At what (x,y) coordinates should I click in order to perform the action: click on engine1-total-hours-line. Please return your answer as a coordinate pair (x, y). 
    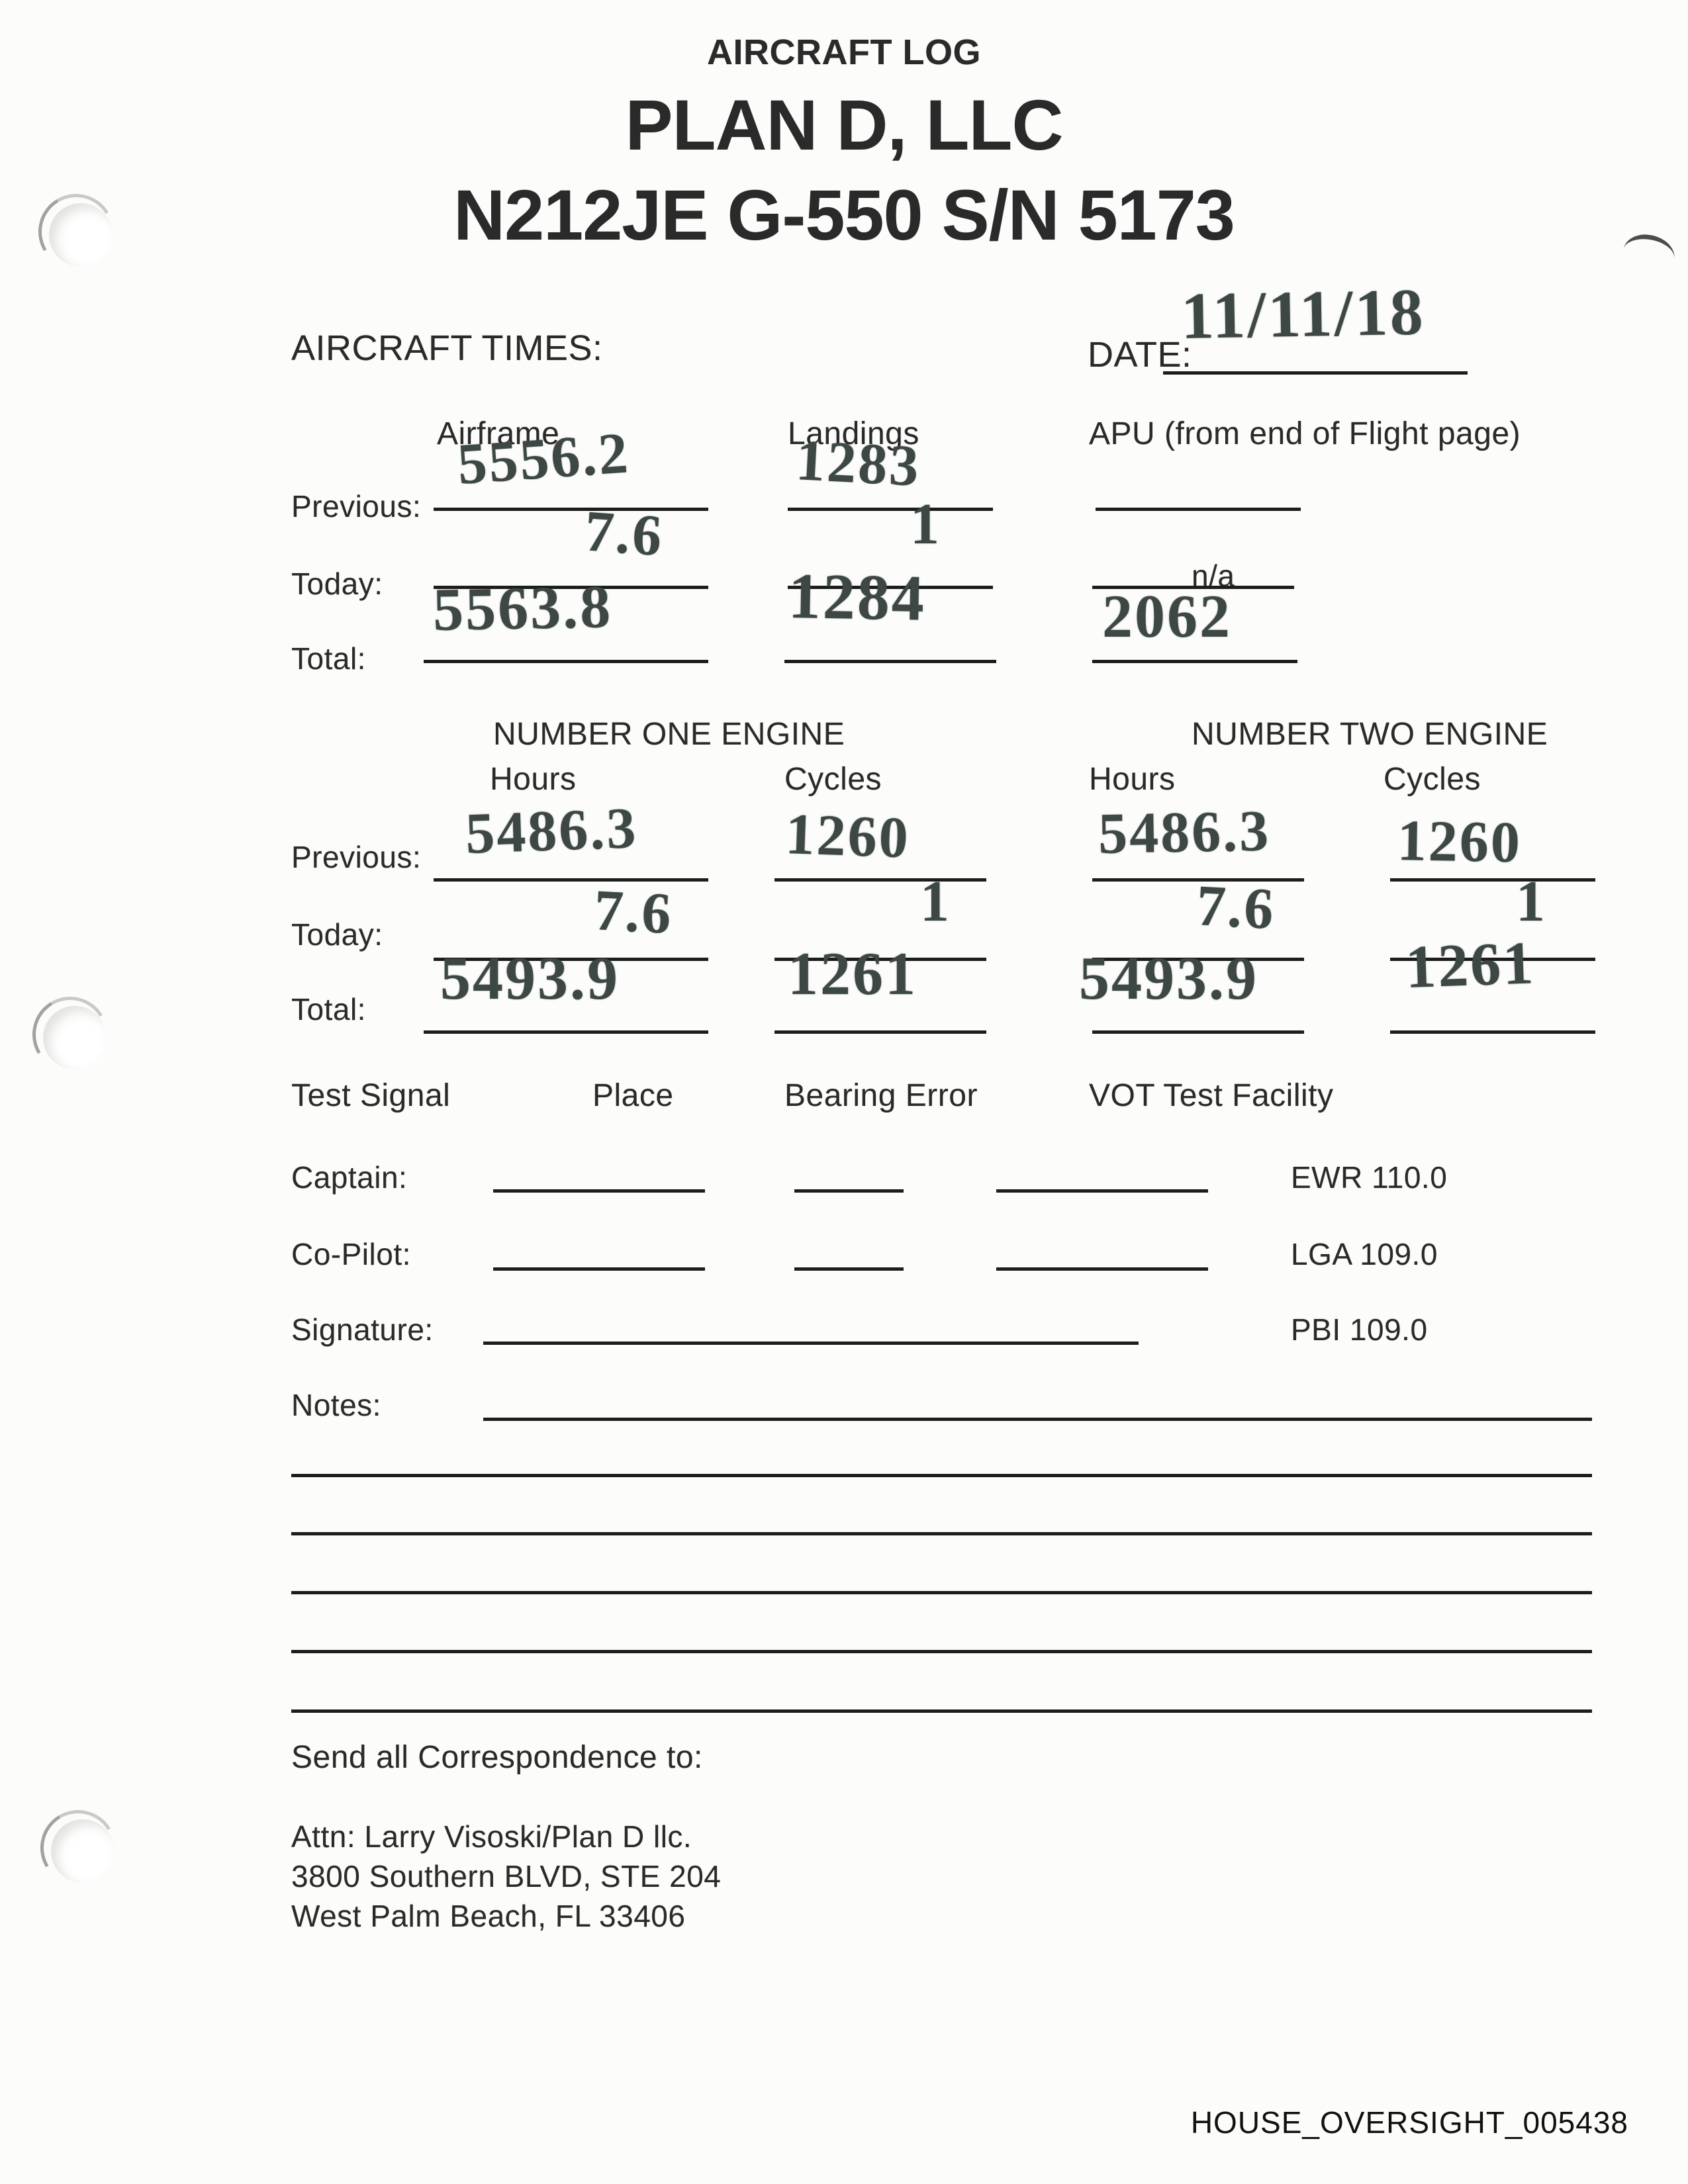
    Looking at the image, I should click on (566, 1032).